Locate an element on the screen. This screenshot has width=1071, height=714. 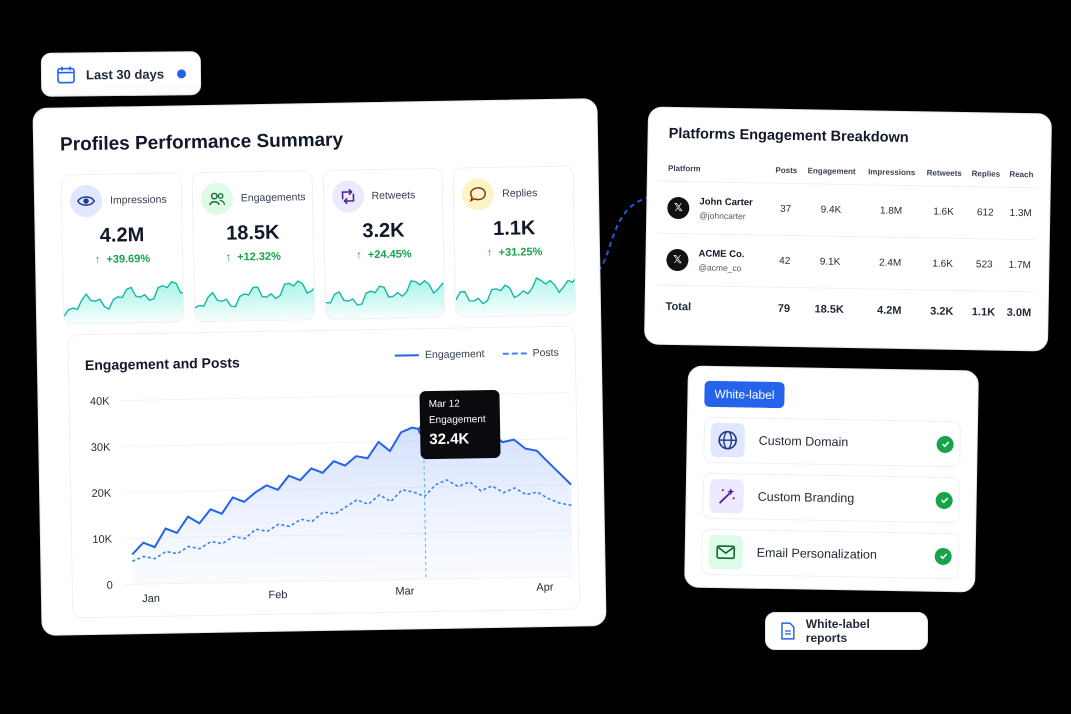
chart-tooltip: Mar 12 Engagement 32.4K is located at coordinates (460, 424).